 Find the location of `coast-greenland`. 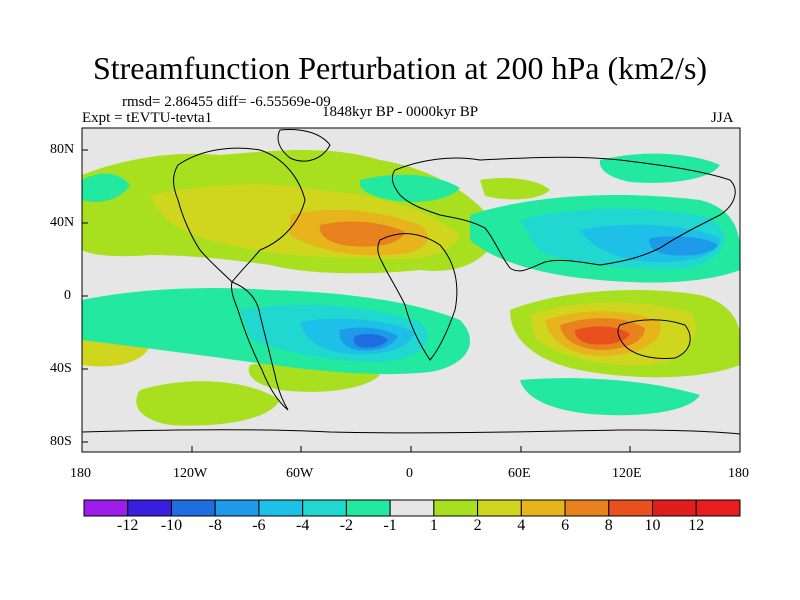

coast-greenland is located at coordinates (304, 145).